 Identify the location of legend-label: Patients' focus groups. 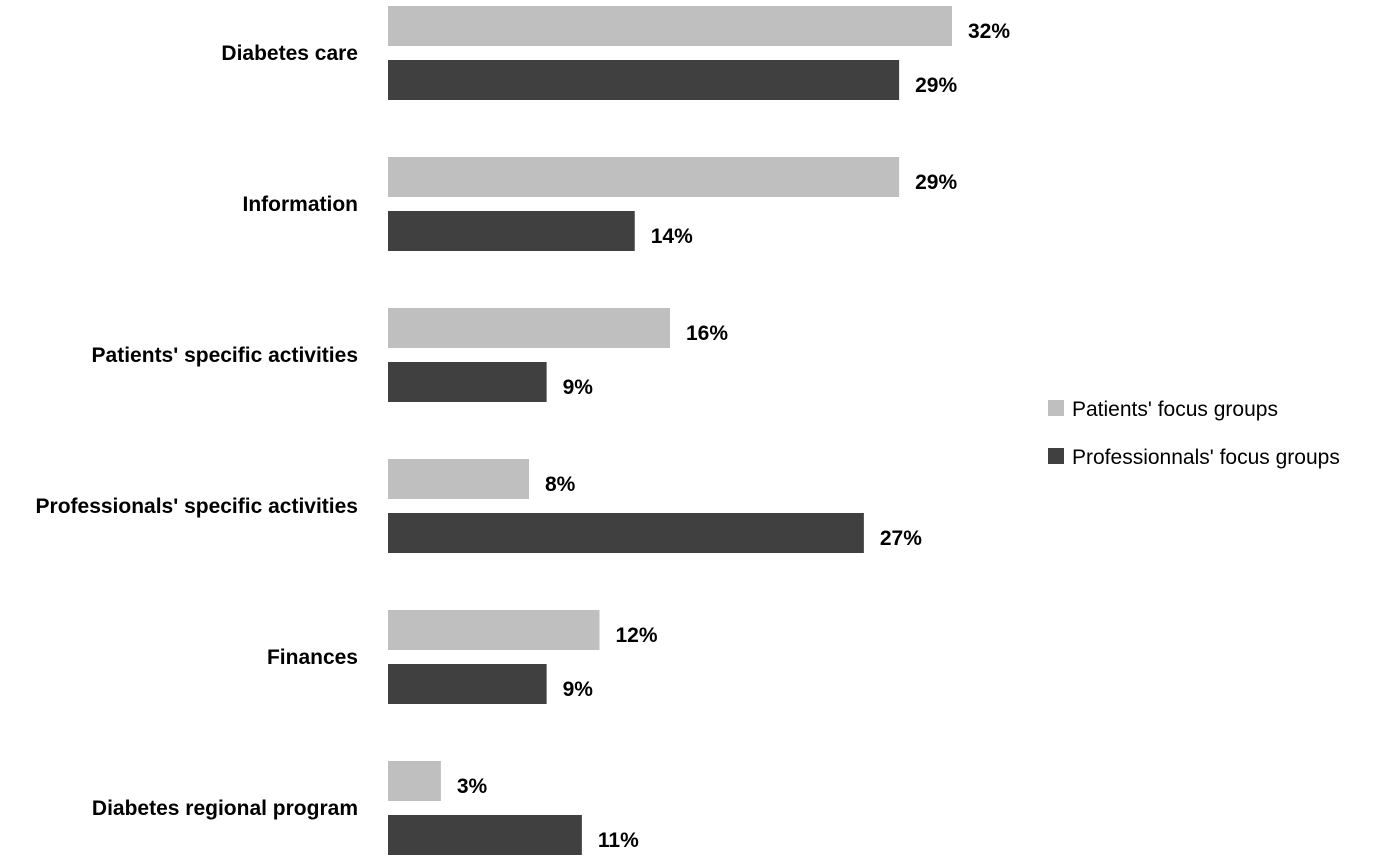
(1175, 409).